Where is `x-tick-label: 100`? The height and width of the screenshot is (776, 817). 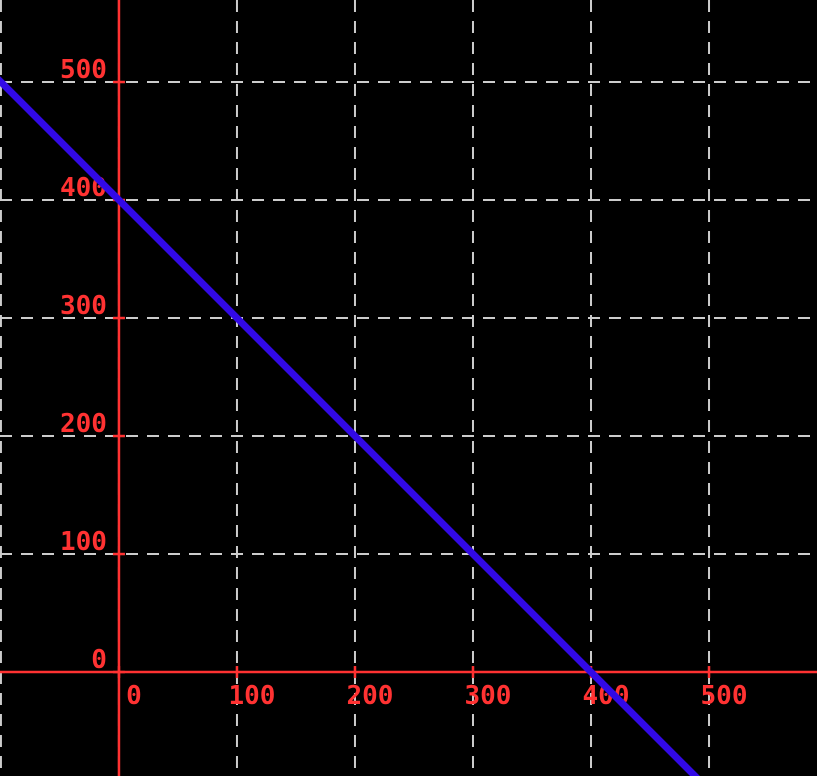 x-tick-label: 100 is located at coordinates (251, 696).